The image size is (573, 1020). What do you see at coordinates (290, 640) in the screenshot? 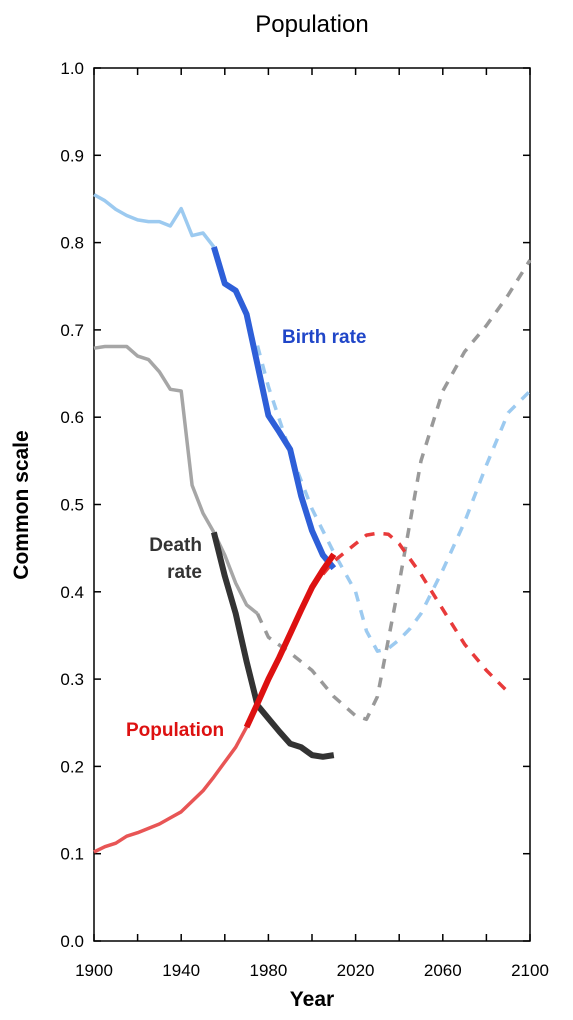
I see `population-observed-line` at bounding box center [290, 640].